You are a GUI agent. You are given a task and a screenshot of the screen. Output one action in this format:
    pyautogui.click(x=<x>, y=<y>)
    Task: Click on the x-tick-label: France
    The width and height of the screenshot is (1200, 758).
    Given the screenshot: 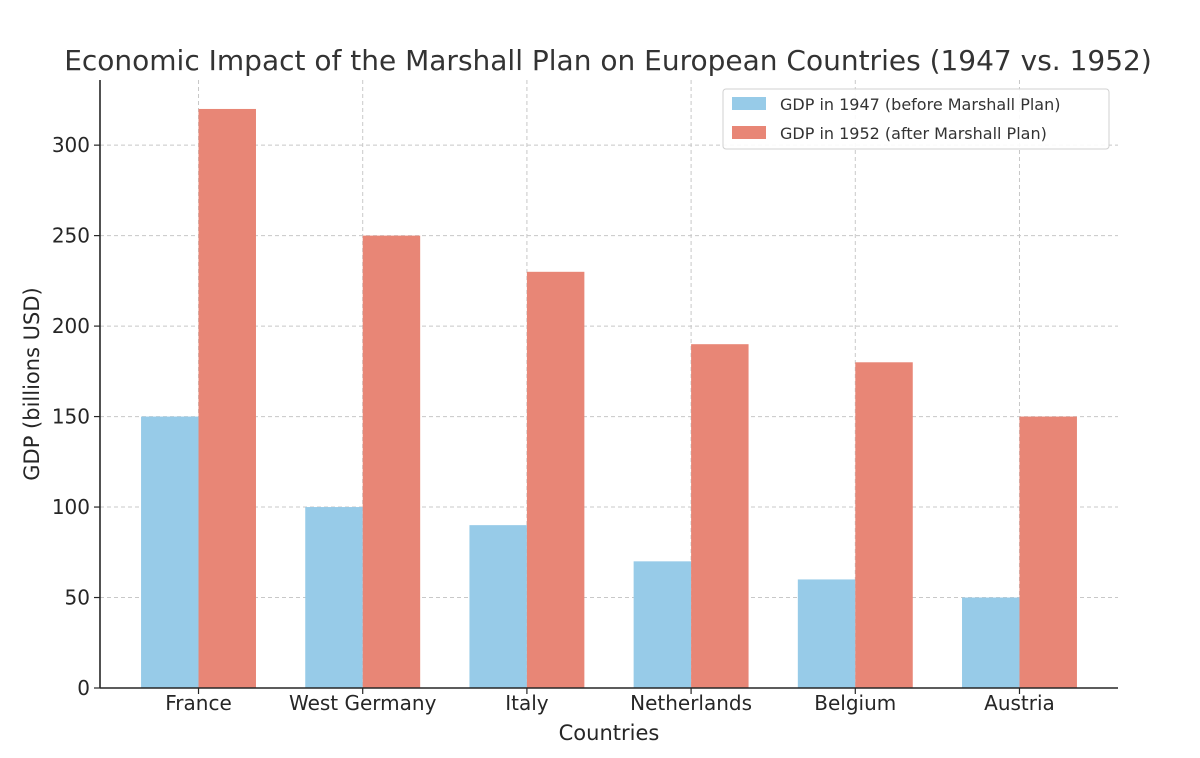 What is the action you would take?
    pyautogui.click(x=198, y=703)
    